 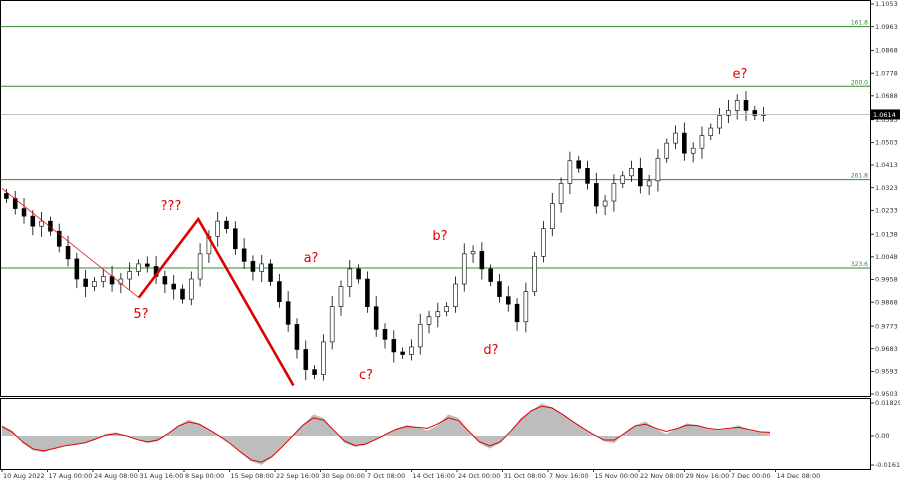 What do you see at coordinates (886, 27) in the screenshot?
I see `price-tick-label: 1.0963` at bounding box center [886, 27].